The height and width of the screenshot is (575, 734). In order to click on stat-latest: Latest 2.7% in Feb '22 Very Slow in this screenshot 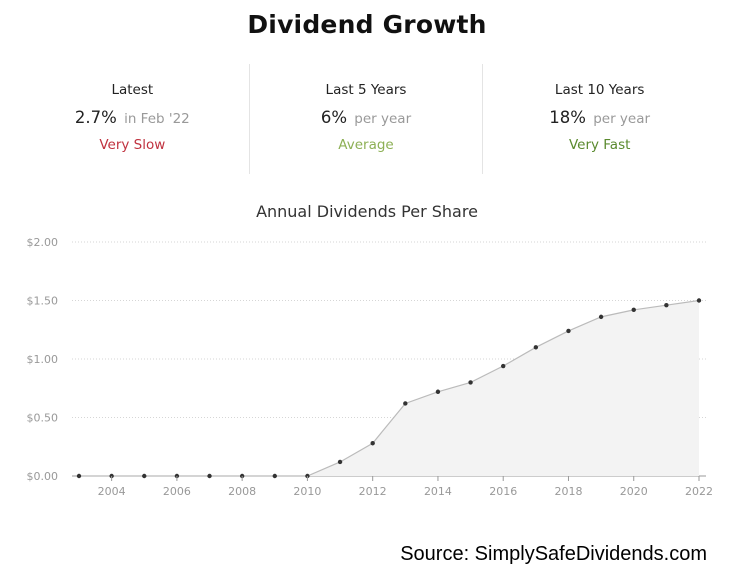, I will do `click(132, 119)`.